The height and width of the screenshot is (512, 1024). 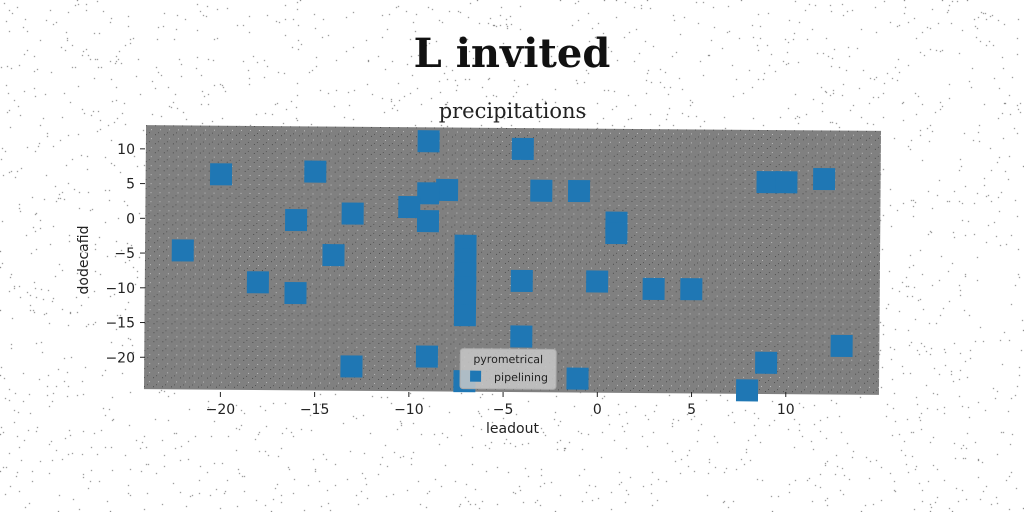 I want to click on x-axis-label: leadout, so click(x=512, y=429).